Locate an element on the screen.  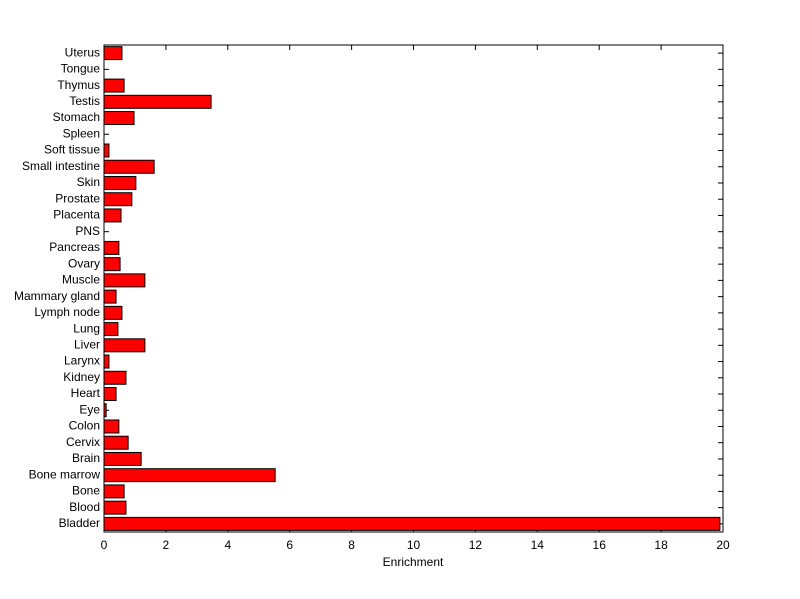
y-tick-label: Thymus is located at coordinates (78, 85).